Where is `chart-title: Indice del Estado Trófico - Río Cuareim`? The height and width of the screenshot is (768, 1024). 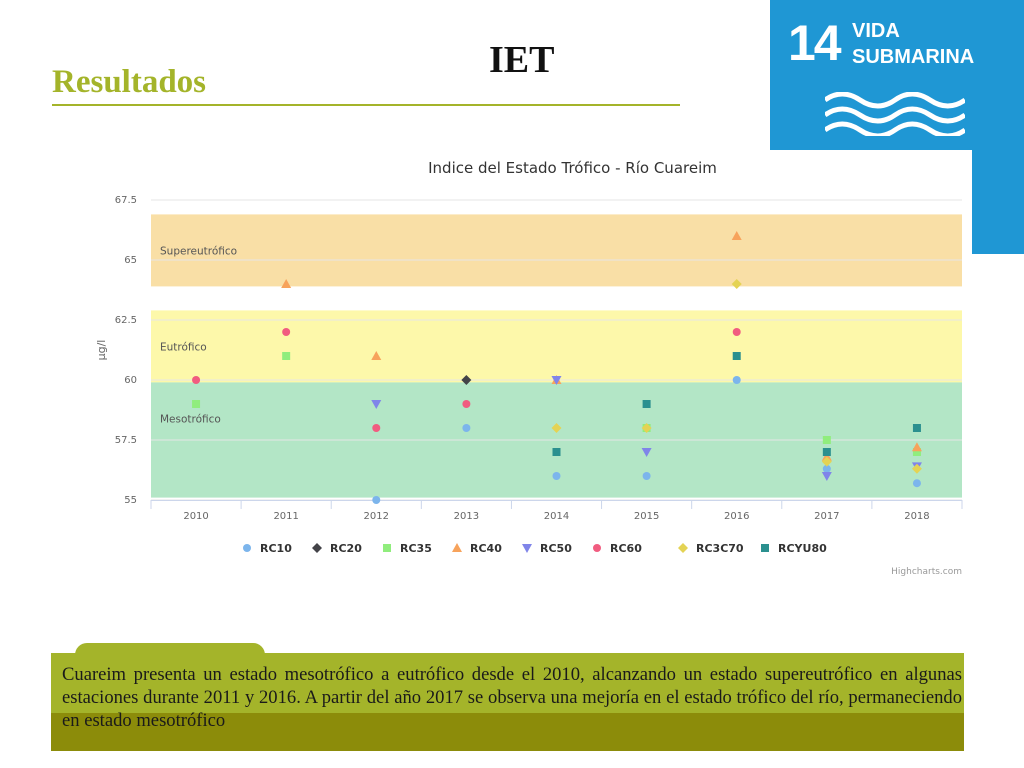 chart-title: Indice del Estado Trófico - Río Cuareim is located at coordinates (572, 168).